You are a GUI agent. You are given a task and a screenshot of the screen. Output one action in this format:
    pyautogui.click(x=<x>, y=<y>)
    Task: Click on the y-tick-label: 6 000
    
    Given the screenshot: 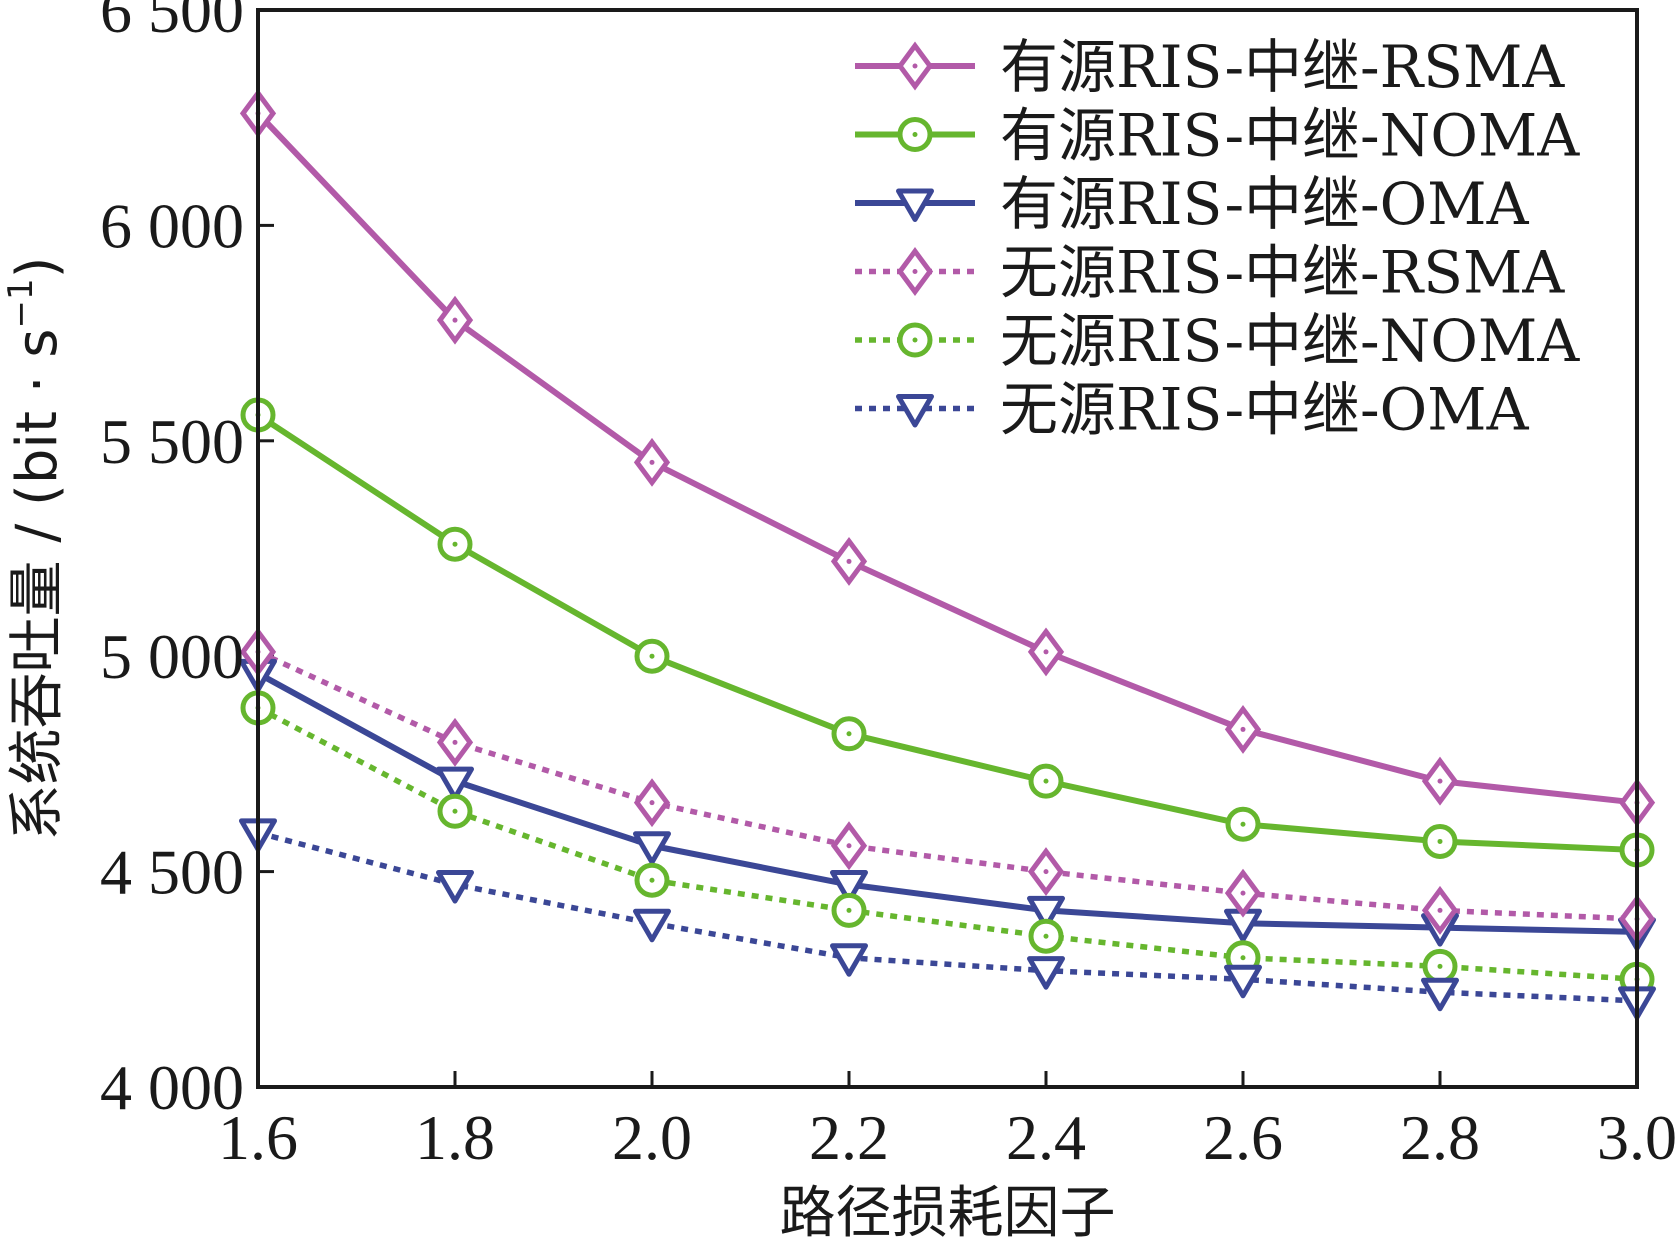 What is the action you would take?
    pyautogui.click(x=172, y=225)
    